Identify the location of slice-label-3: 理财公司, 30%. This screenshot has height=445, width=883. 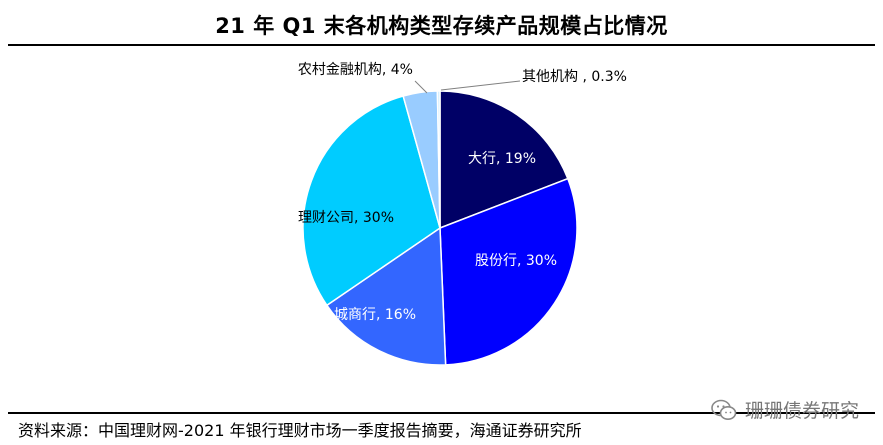
(346, 218).